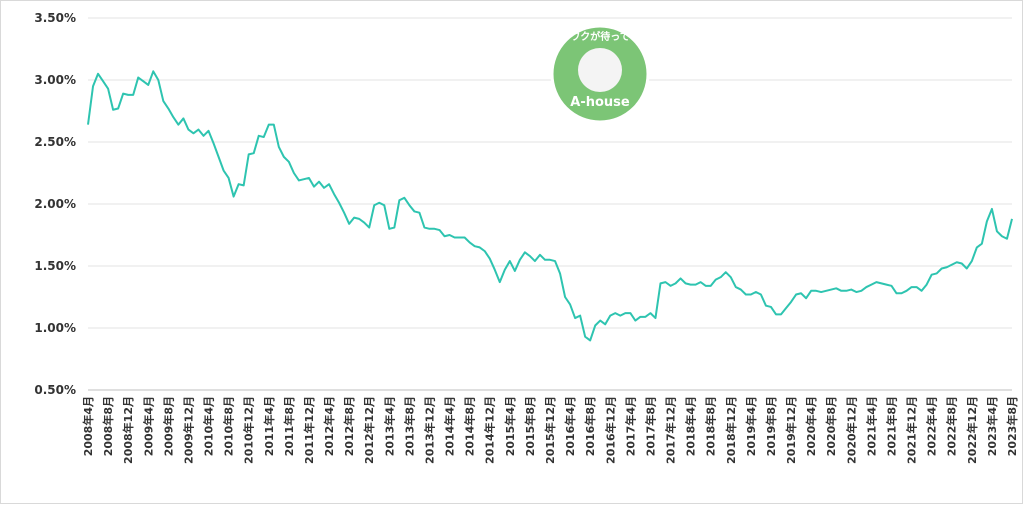 The width and height of the screenshot is (1024, 505). What do you see at coordinates (450, 426) in the screenshot?
I see `x-tick-label: 2014年4月` at bounding box center [450, 426].